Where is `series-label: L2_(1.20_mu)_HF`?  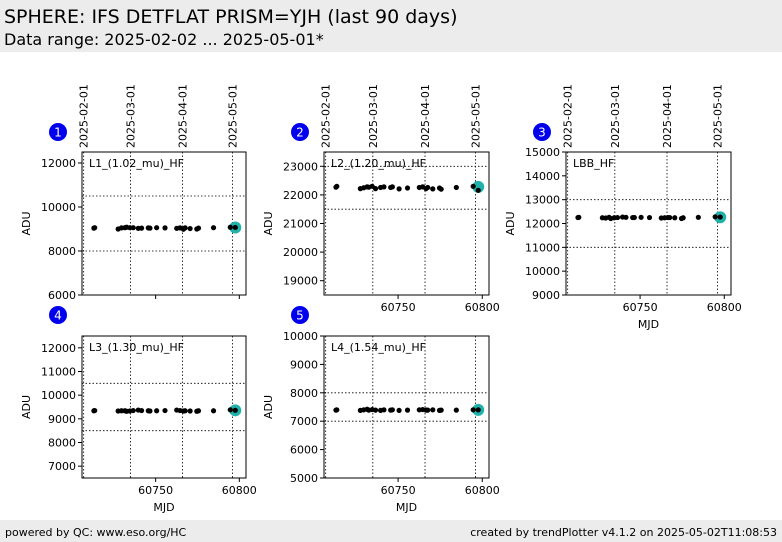
series-label: L2_(1.20_mu)_HF is located at coordinates (378, 163).